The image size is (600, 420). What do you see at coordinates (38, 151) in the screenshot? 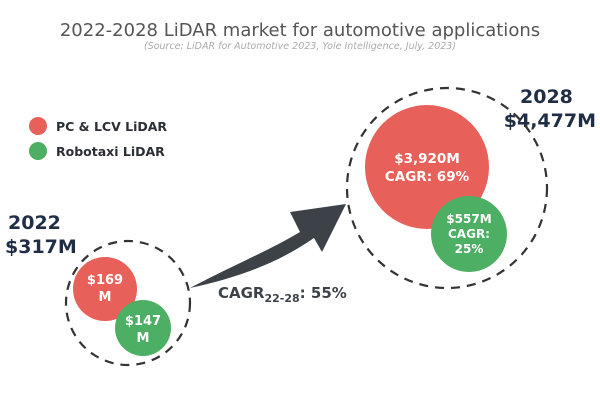
I see `legend-swatch-green` at bounding box center [38, 151].